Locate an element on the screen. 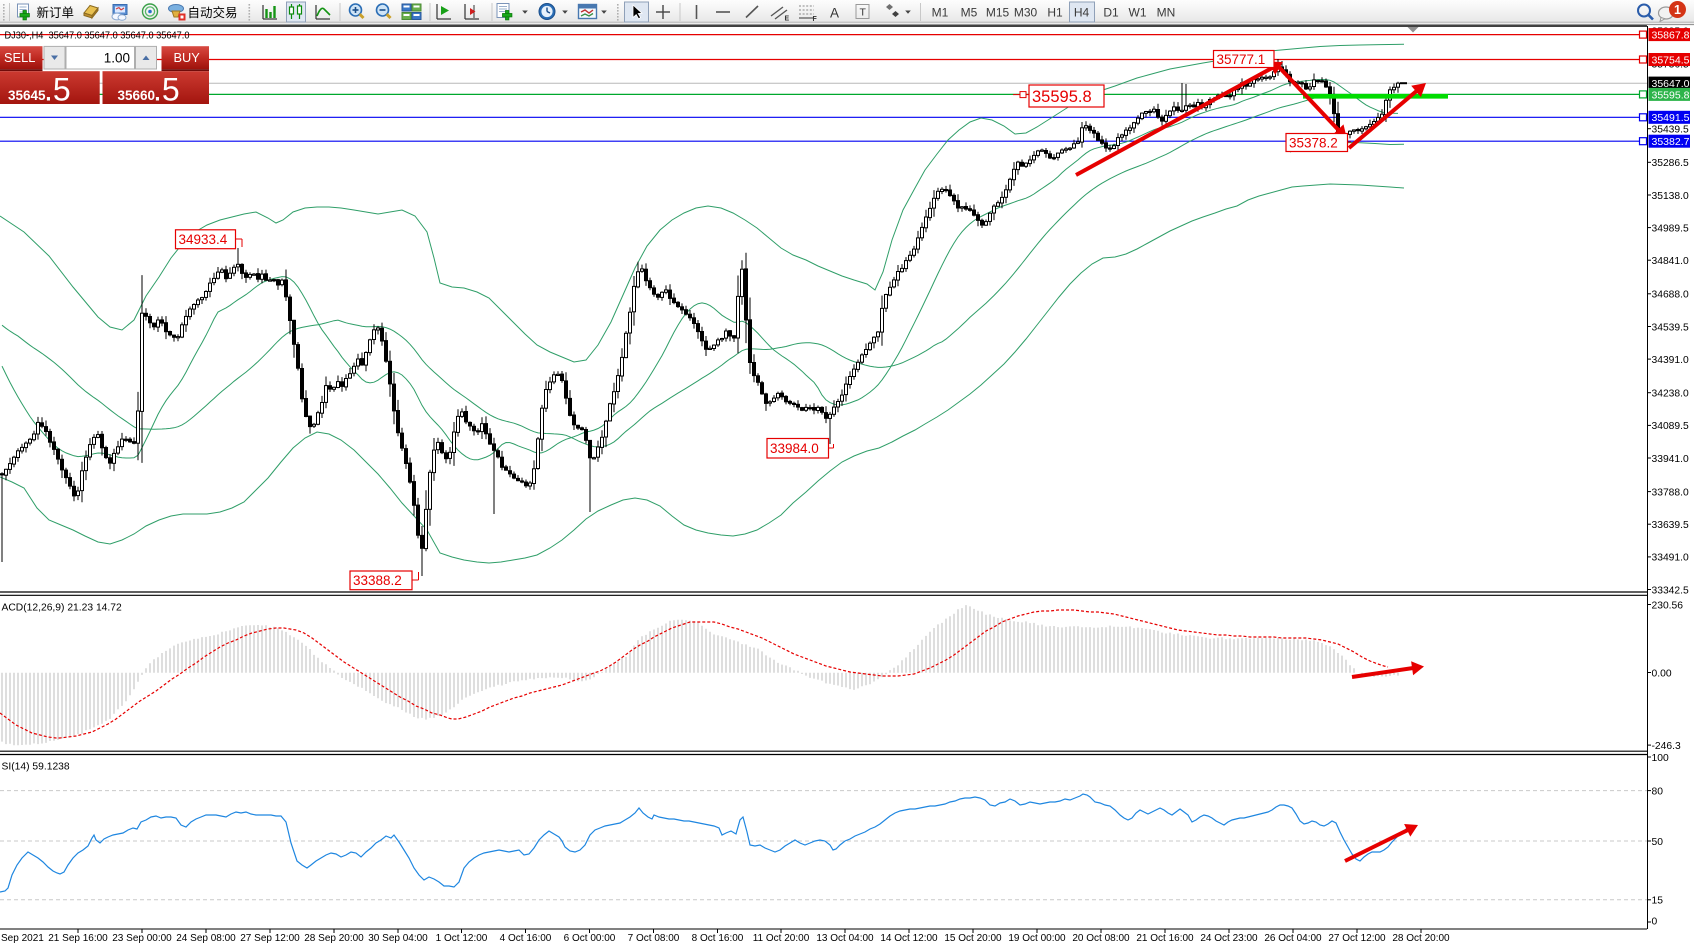  svg-text: 33788.0 is located at coordinates (1670, 492).